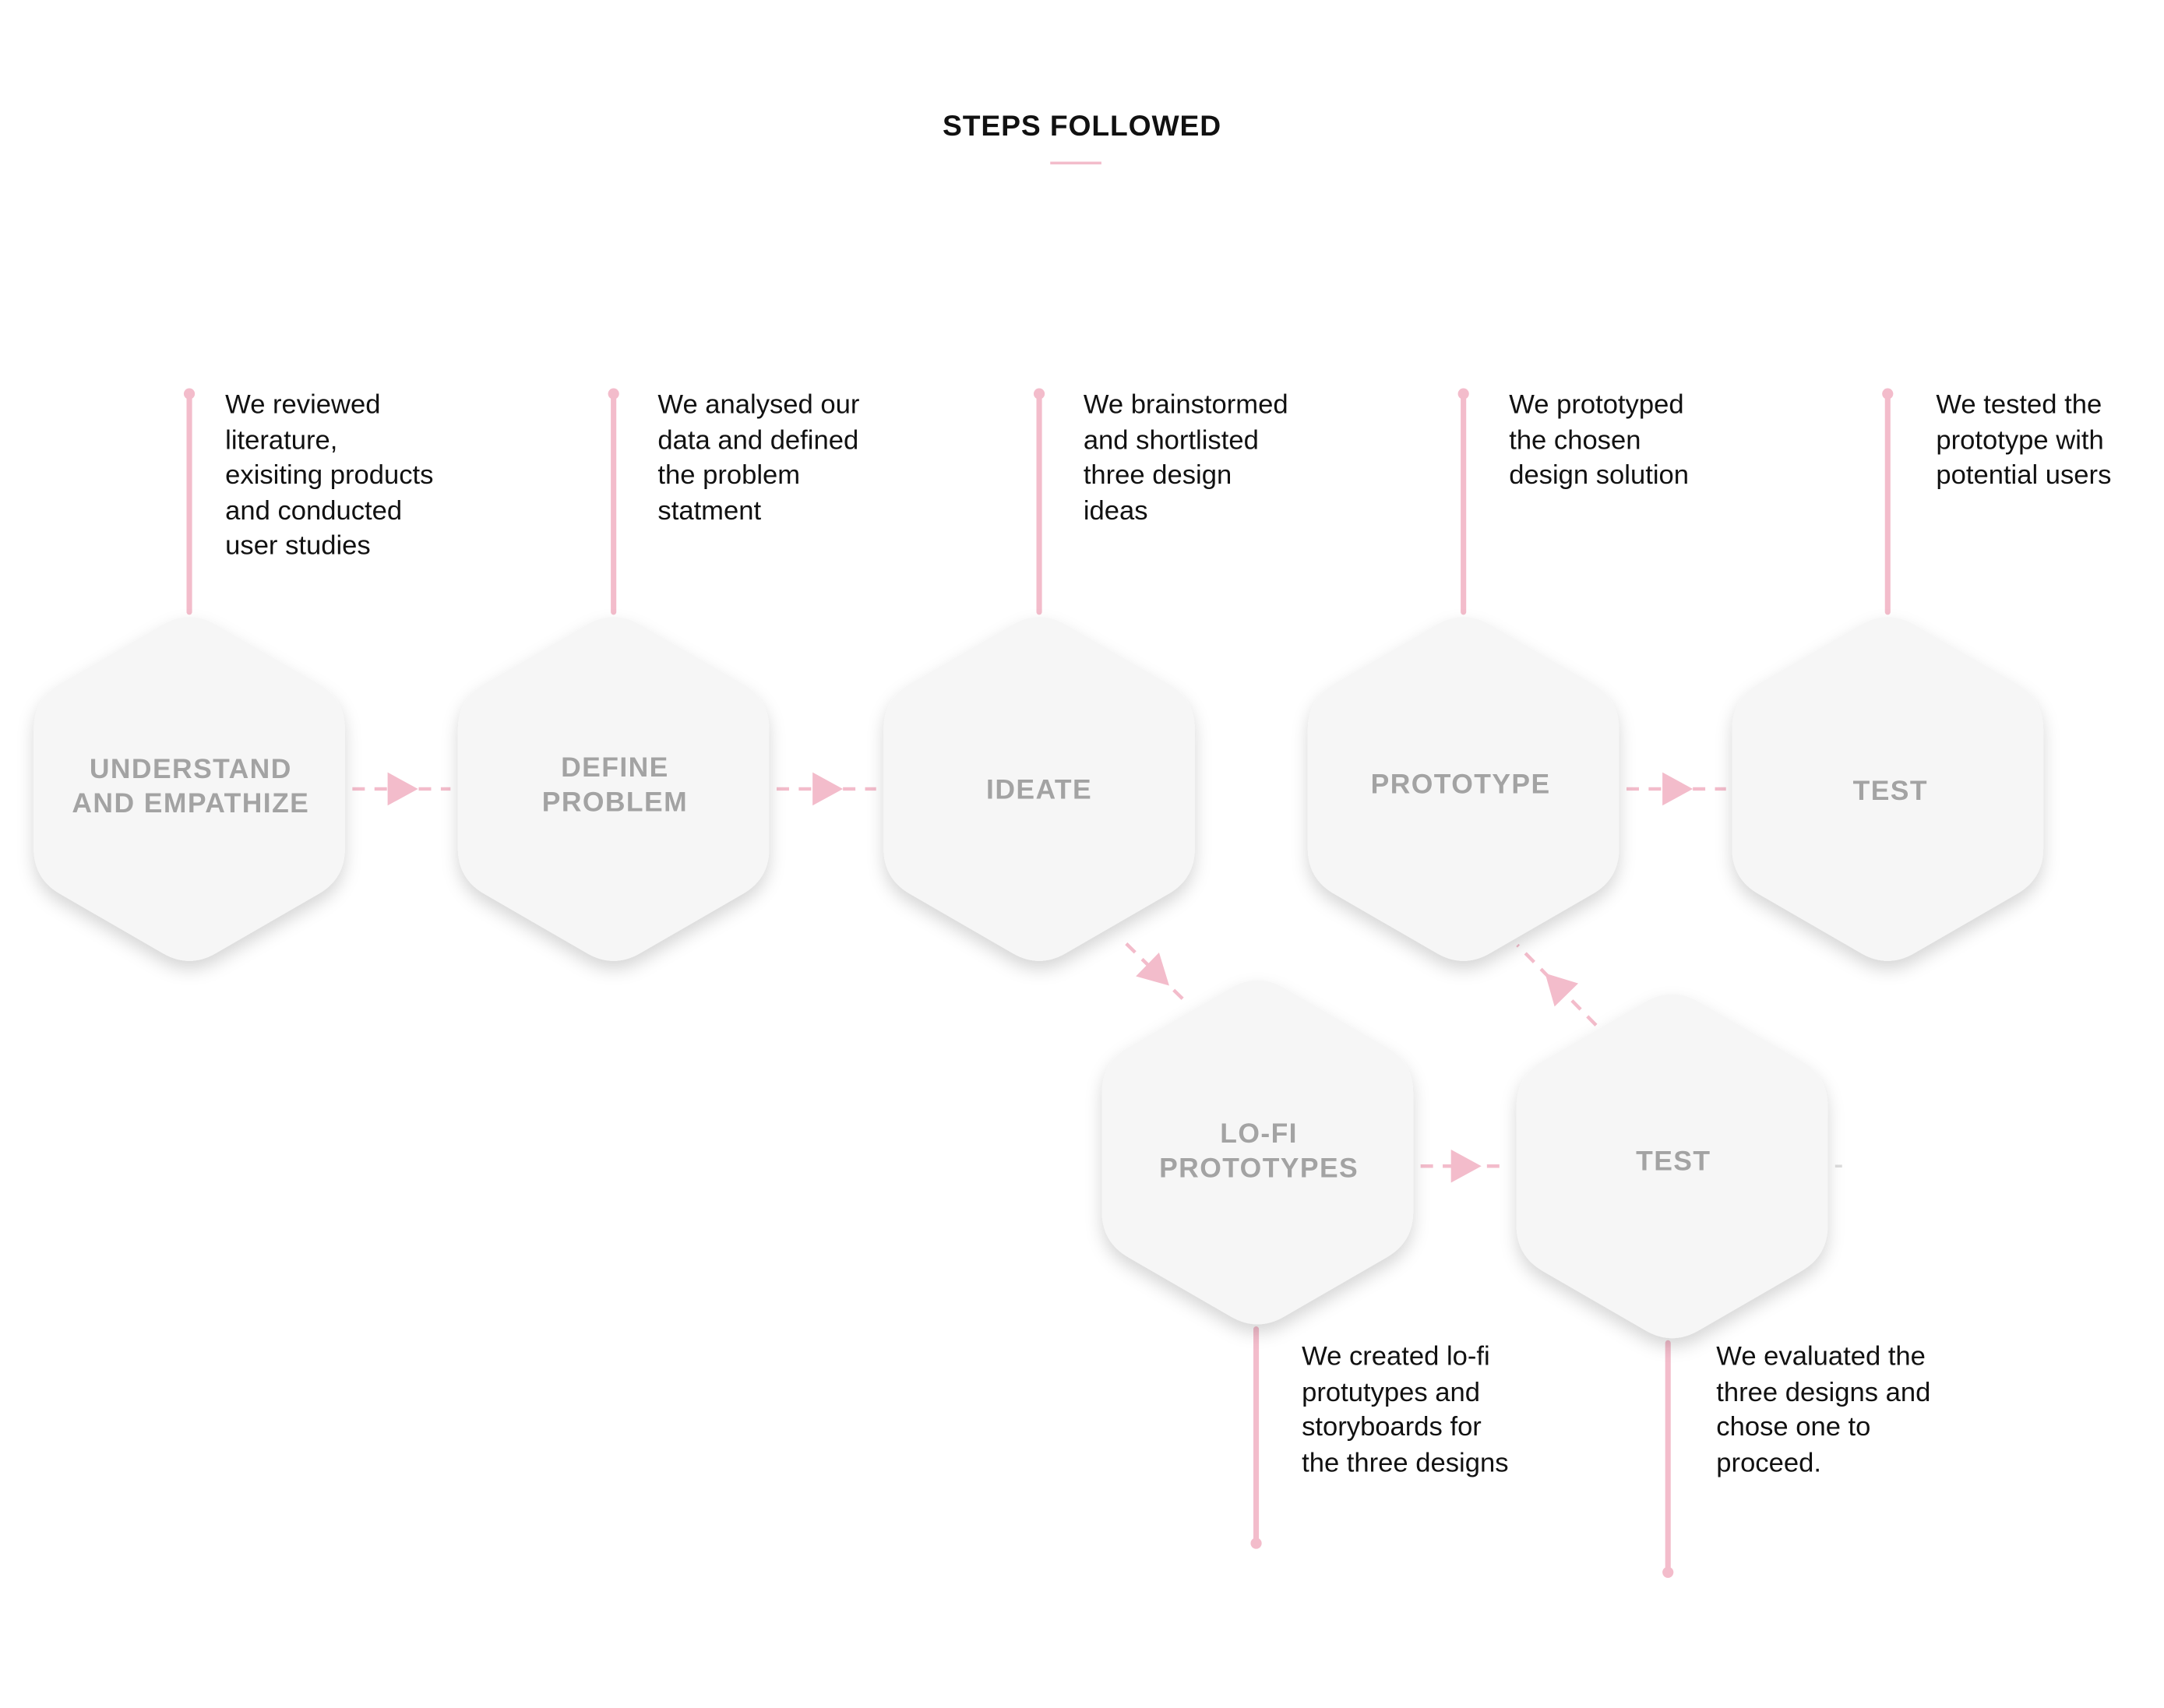 Image resolution: width=2164 pixels, height=1708 pixels. I want to click on connector-line-test-designs-dot, so click(1668, 1572).